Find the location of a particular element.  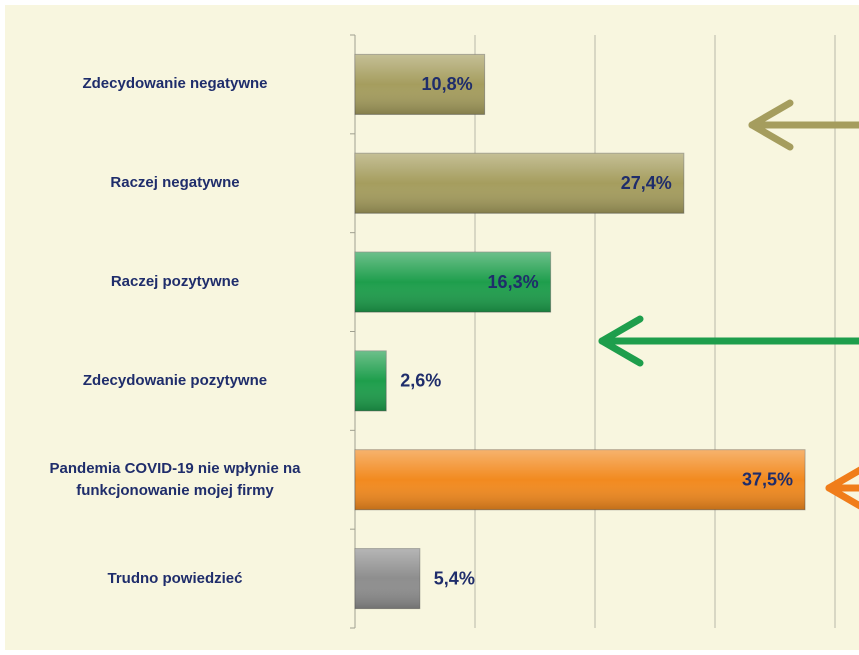

category-label: Raczej pozytywne is located at coordinates (175, 282).